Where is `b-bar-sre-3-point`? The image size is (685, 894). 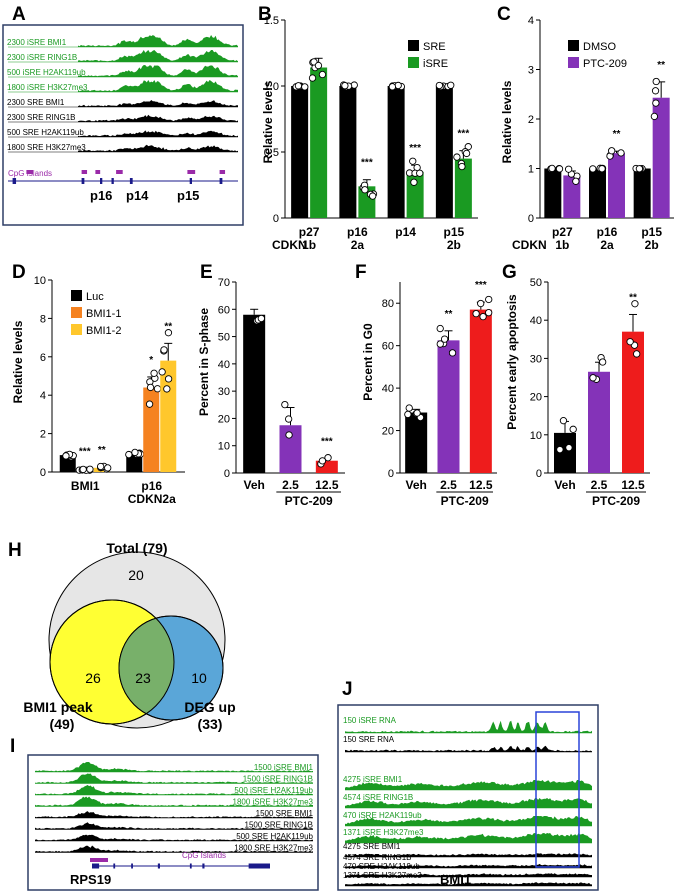 b-bar-sre-3-point is located at coordinates (451, 85).